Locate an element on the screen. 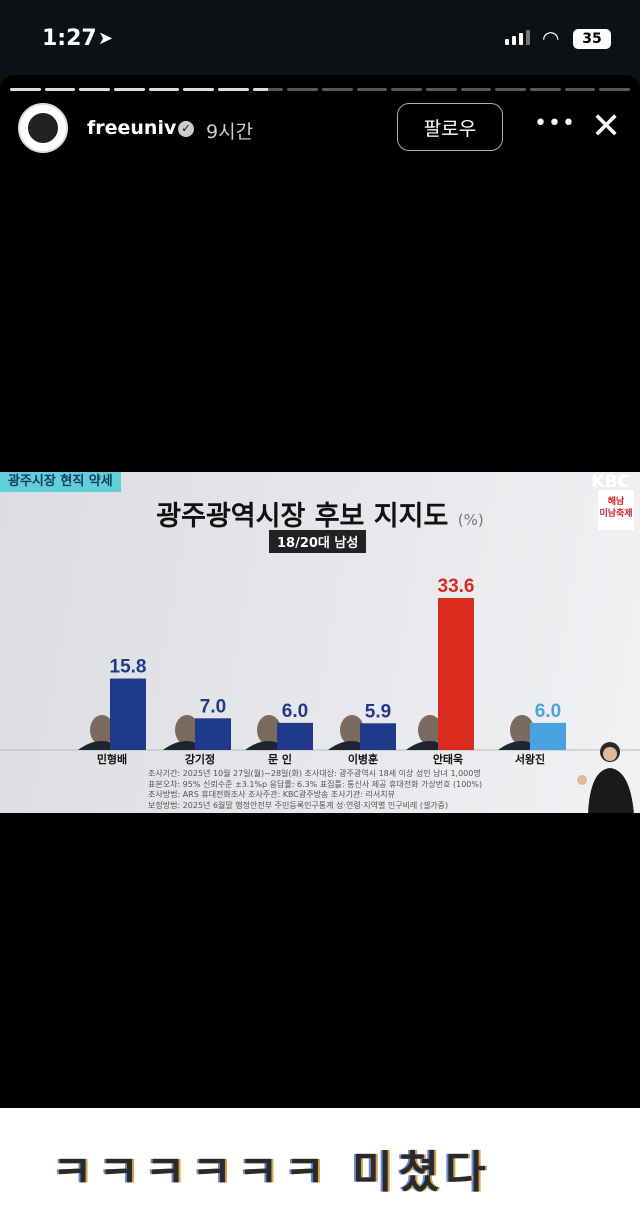  cellular-signal-icon is located at coordinates (517, 37).